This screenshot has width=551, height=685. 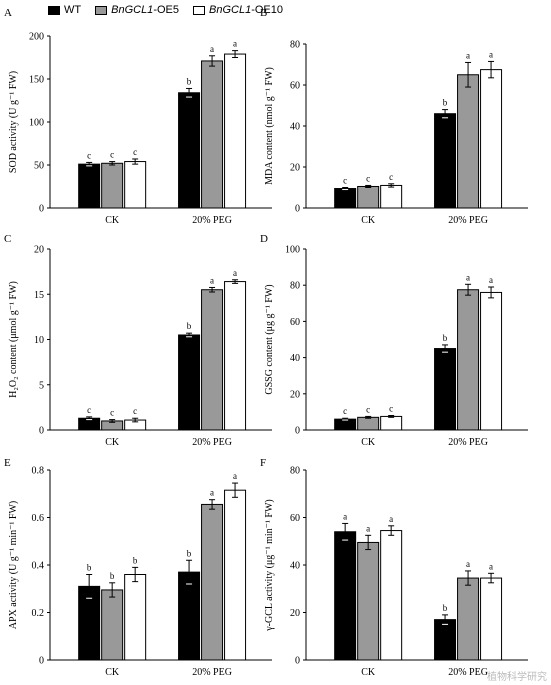 What do you see at coordinates (38, 518) in the screenshot?
I see `y-tick-label: 0.6` at bounding box center [38, 518].